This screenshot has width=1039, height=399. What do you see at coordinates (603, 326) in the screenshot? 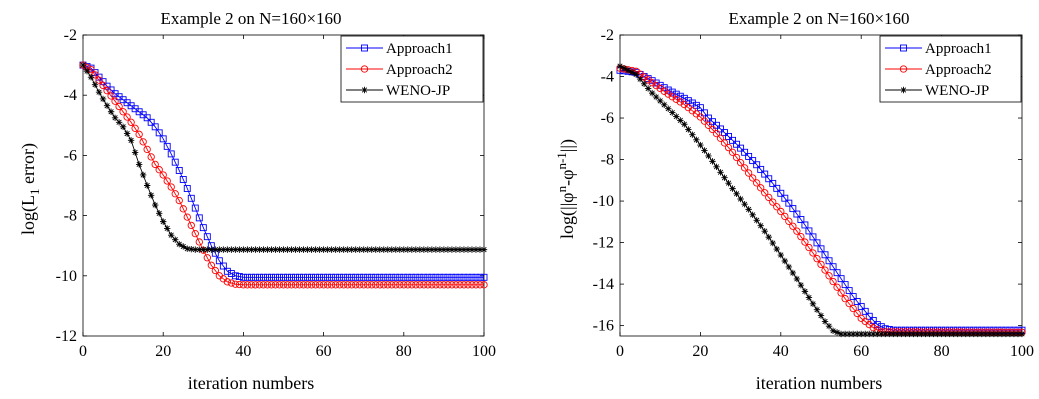
I see `y-tick-label: -16` at bounding box center [603, 326].